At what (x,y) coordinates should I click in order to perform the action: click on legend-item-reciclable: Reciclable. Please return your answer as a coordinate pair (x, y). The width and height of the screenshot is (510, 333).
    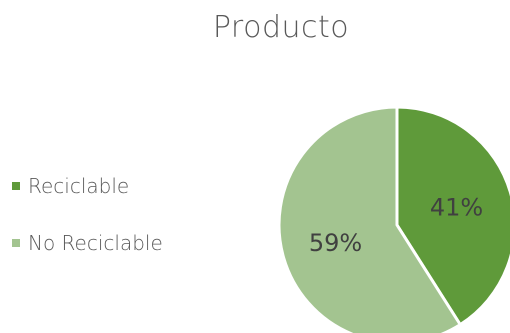
    Looking at the image, I should click on (70, 186).